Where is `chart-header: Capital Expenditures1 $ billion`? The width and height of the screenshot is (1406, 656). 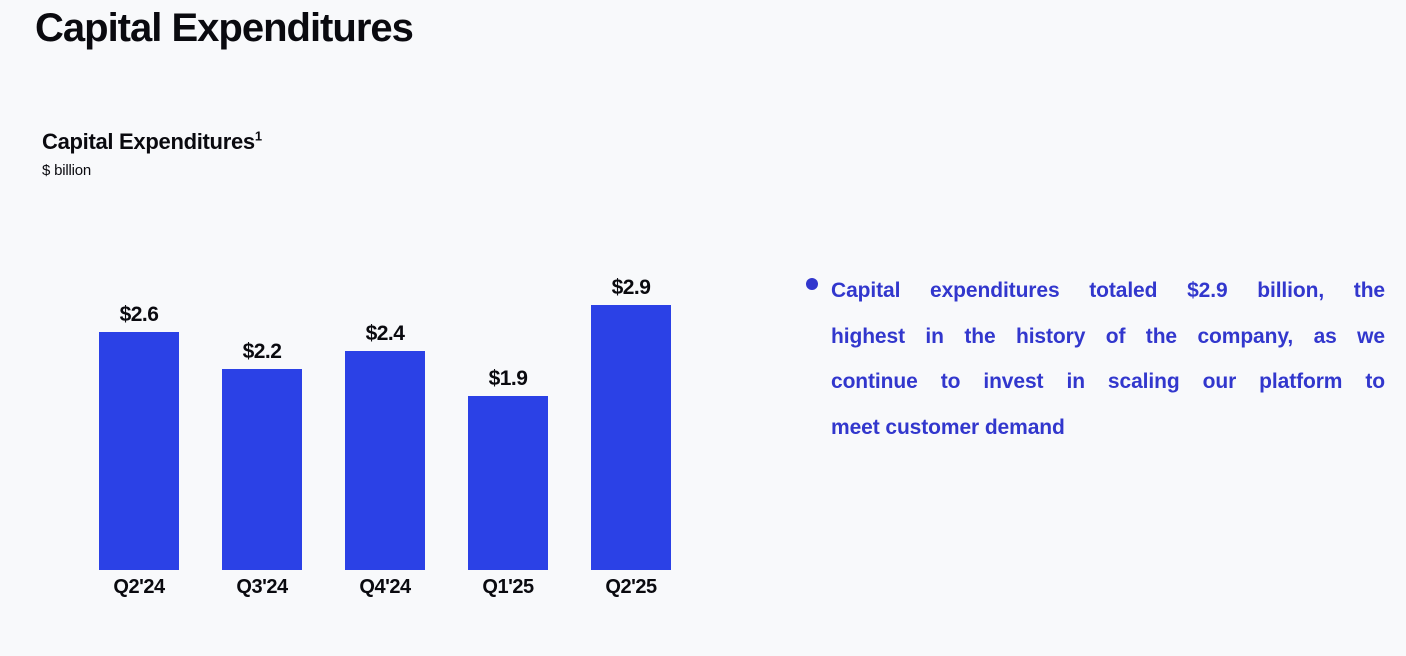
chart-header: Capital Expenditures1 $ billion is located at coordinates (152, 154).